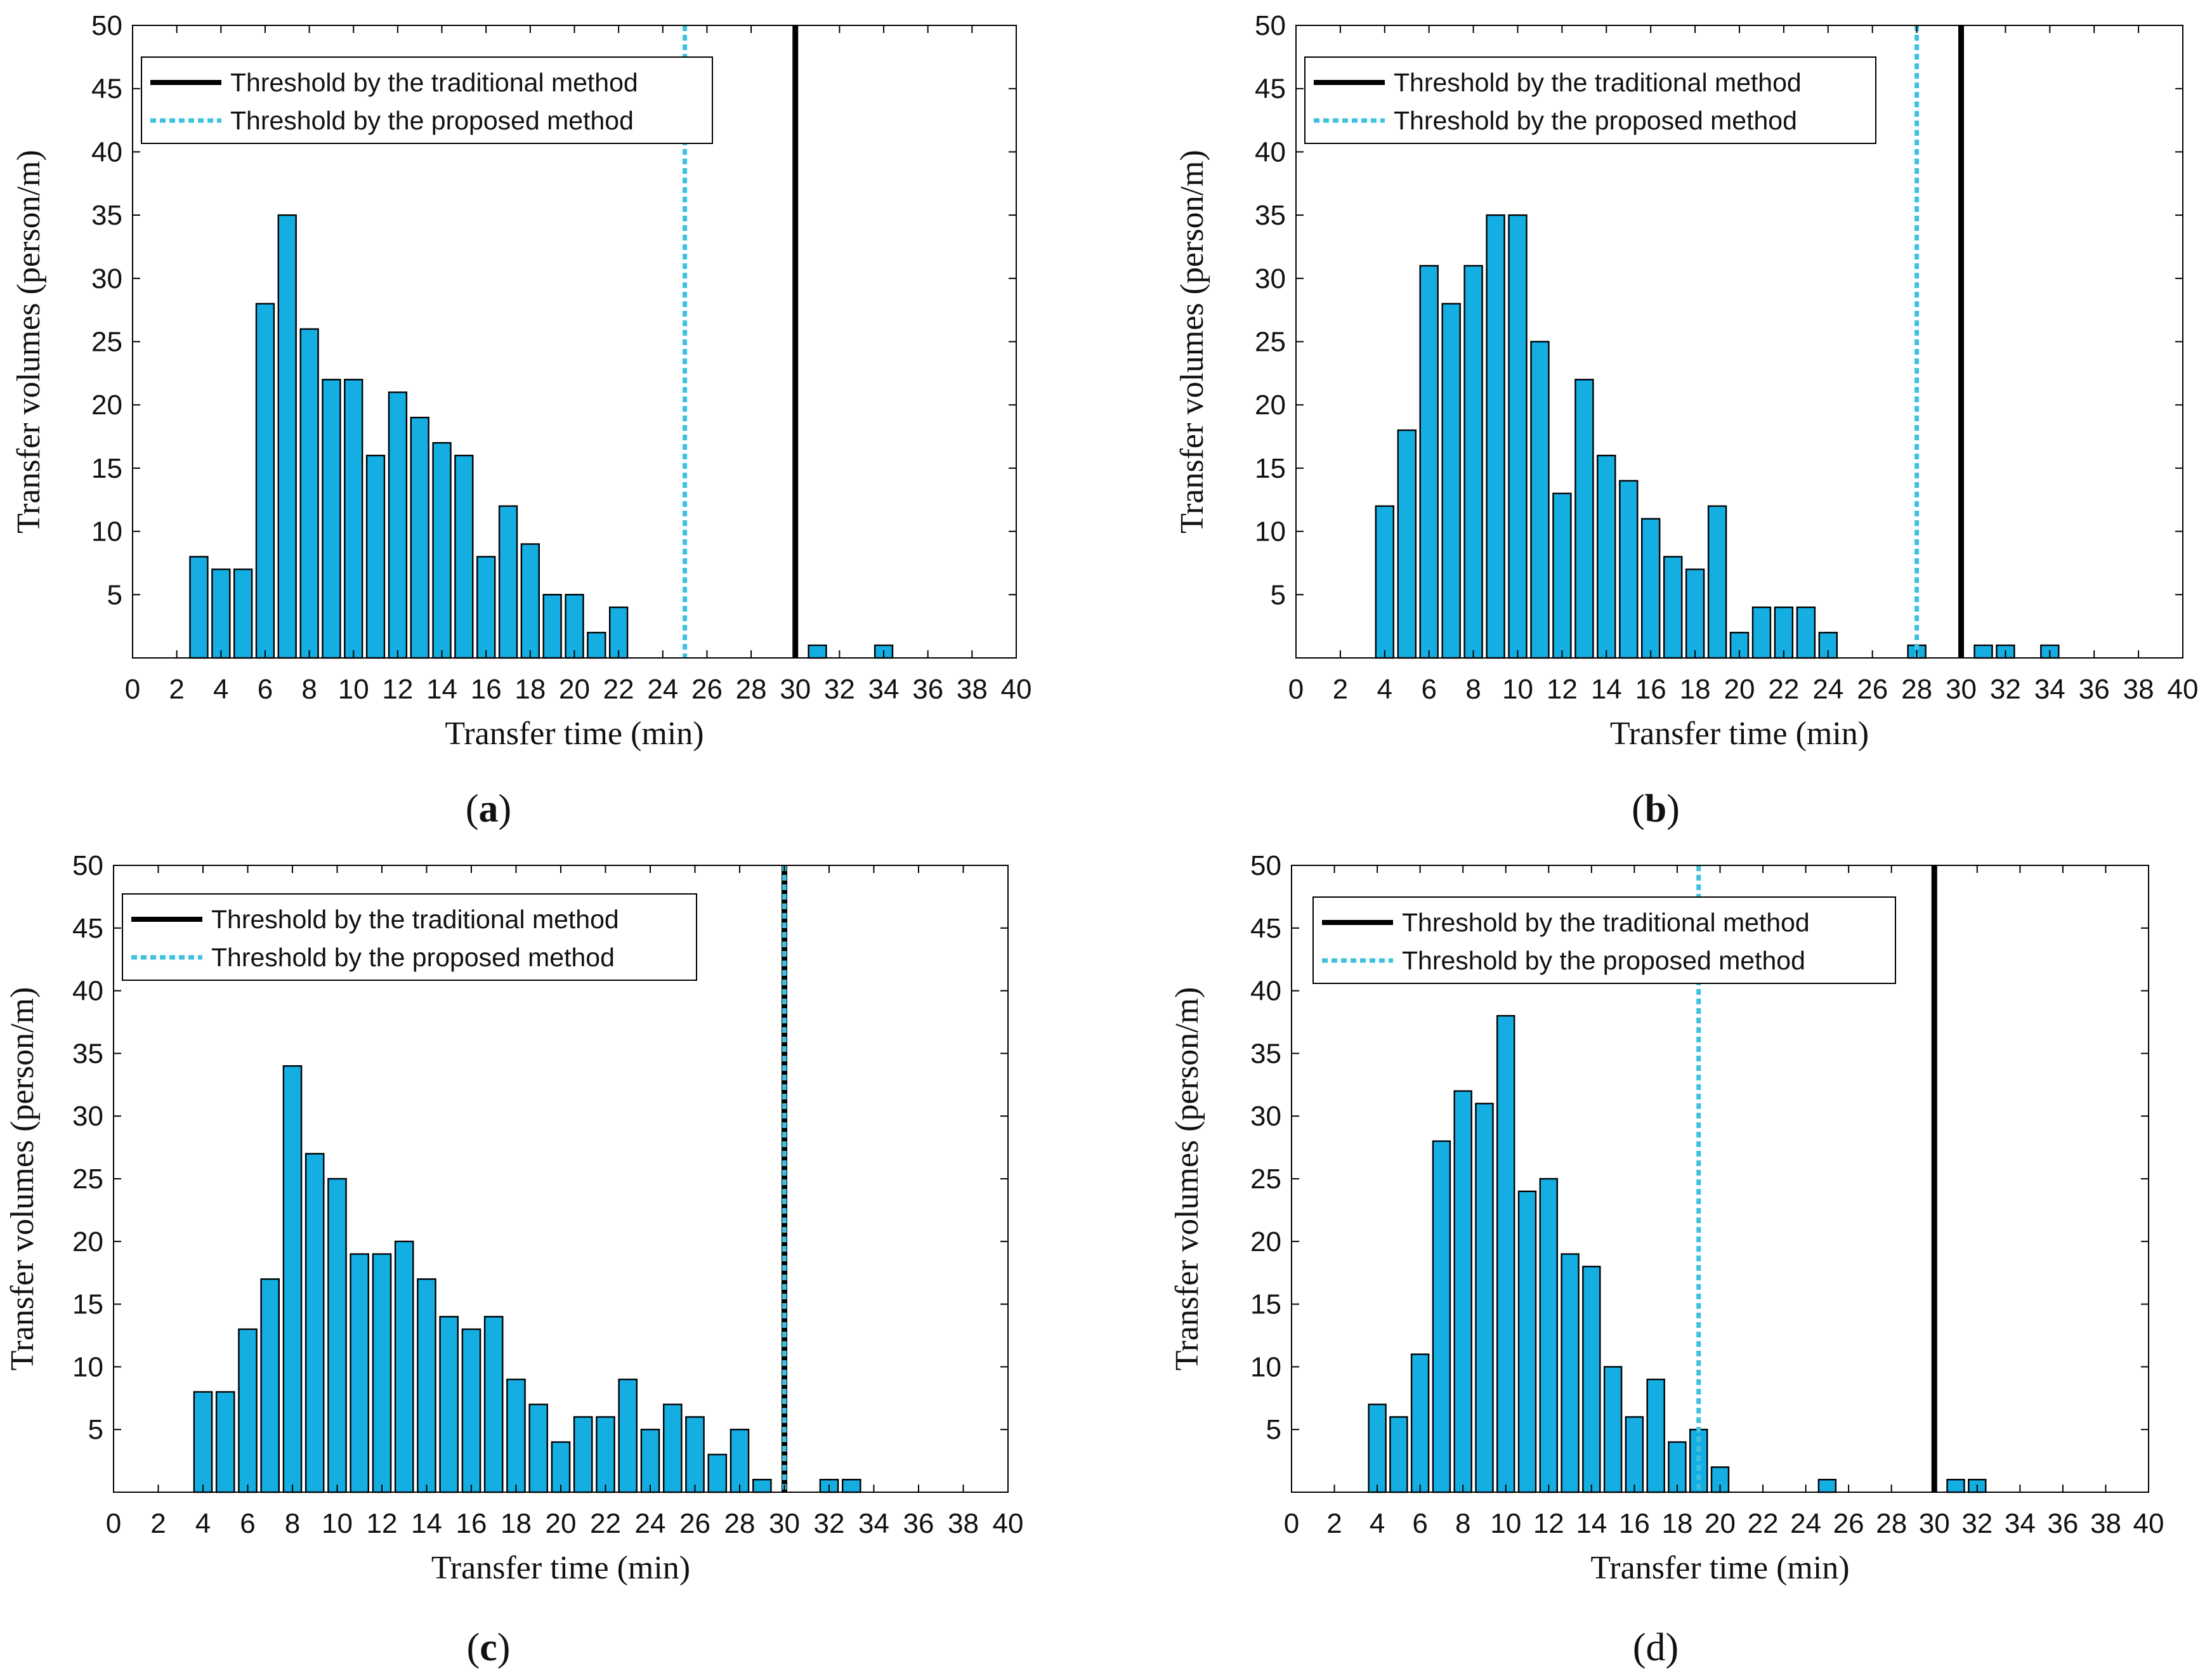 The width and height of the screenshot is (2212, 1673). I want to click on caption-letter: d, so click(1656, 1648).